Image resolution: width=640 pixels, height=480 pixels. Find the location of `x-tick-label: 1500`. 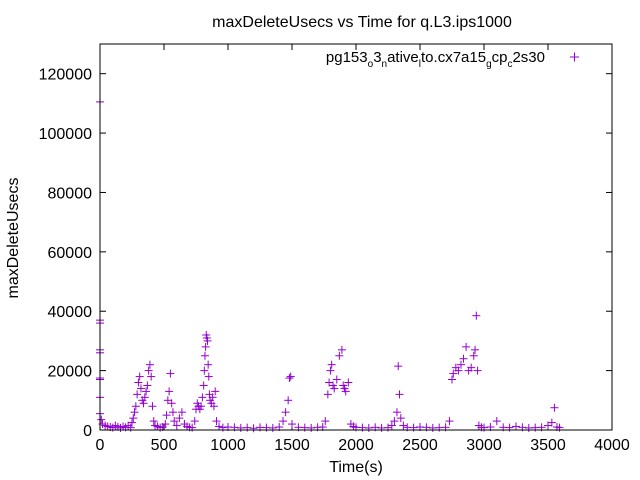

x-tick-label: 1500 is located at coordinates (292, 445).